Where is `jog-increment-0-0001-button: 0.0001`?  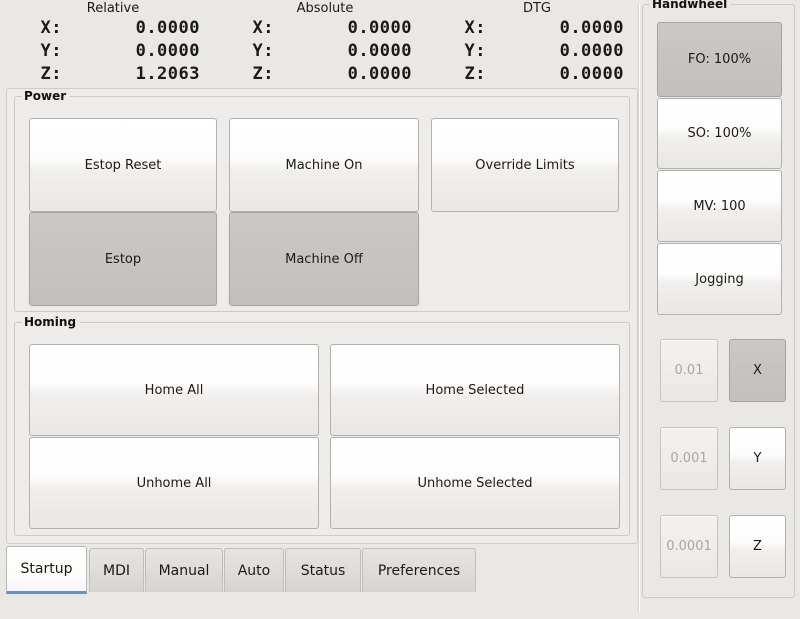
jog-increment-0-0001-button: 0.0001 is located at coordinates (689, 546).